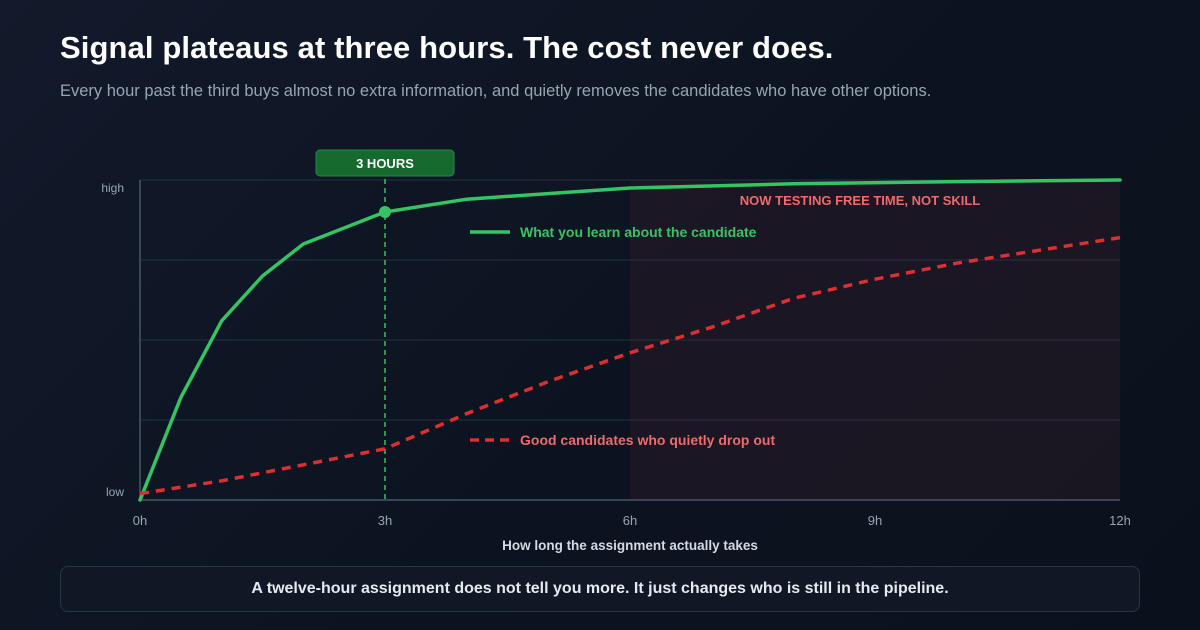 The image size is (1200, 630). What do you see at coordinates (1120, 520) in the screenshot?
I see `x-tick-label: 12h` at bounding box center [1120, 520].